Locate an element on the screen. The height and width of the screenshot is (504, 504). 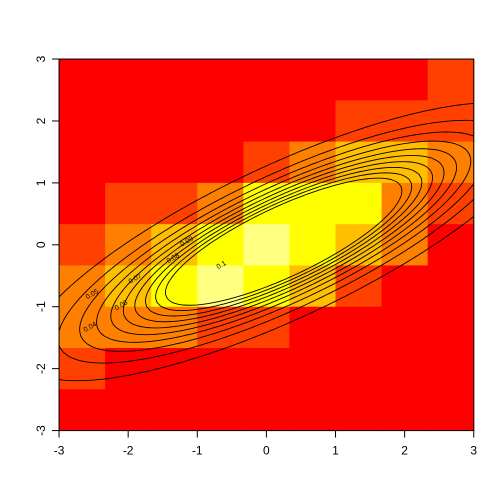
x-tick-label: 1 is located at coordinates (335, 451).